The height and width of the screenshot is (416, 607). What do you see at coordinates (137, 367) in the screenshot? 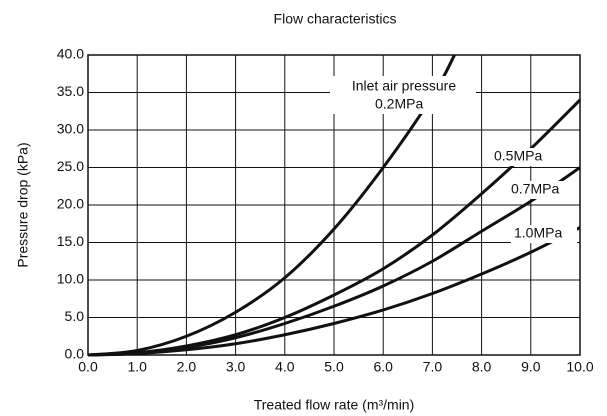
I see `x-tick-label: 1.0` at bounding box center [137, 367].